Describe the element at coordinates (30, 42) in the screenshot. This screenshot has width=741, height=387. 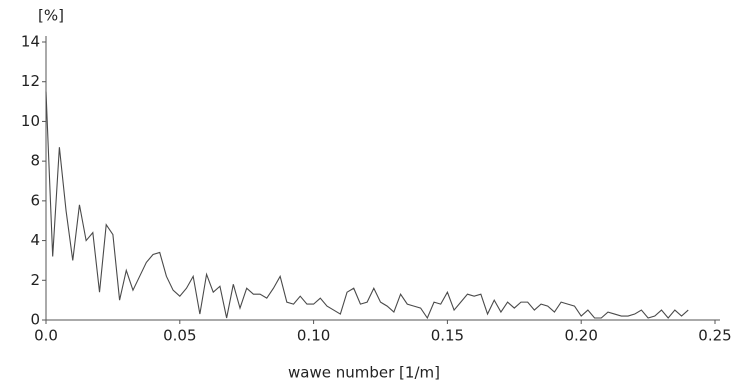
I see `y-tick-label: 14` at that location.